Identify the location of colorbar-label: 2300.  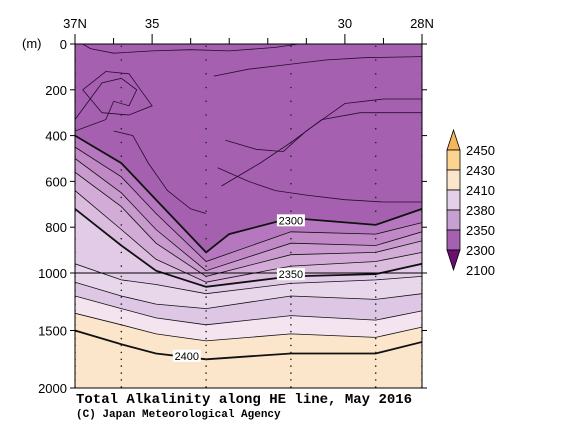
(480, 250).